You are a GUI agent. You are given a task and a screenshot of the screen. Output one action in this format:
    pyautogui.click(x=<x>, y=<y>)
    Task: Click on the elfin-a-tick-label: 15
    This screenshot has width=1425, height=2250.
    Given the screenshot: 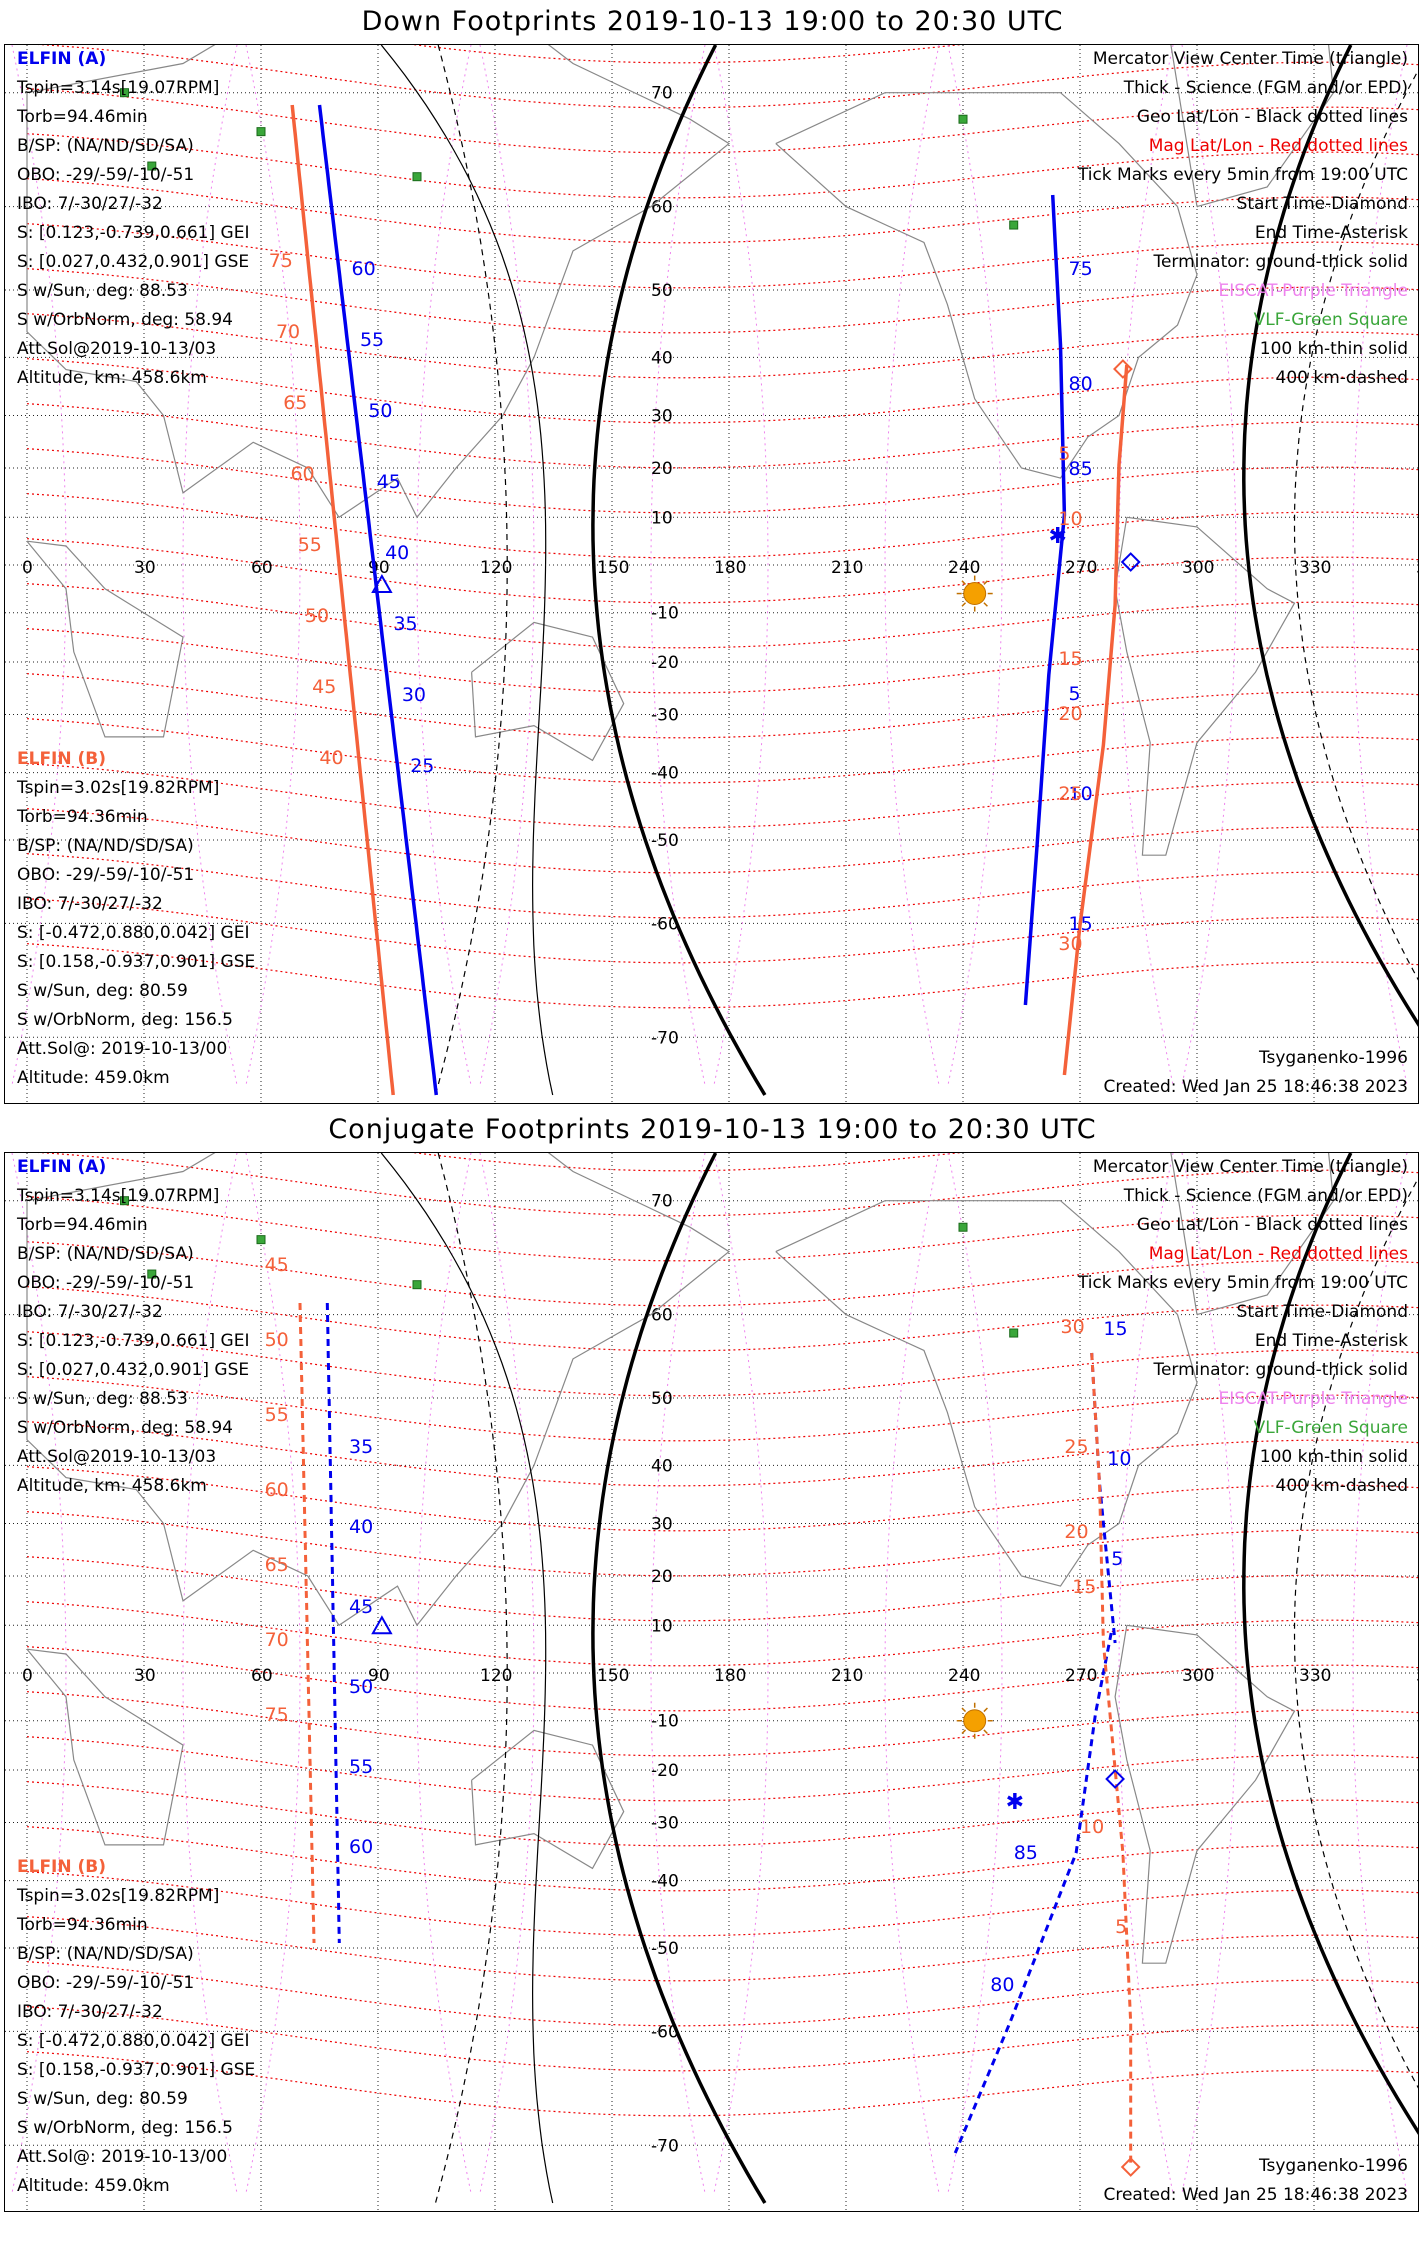 What is the action you would take?
    pyautogui.click(x=1081, y=924)
    